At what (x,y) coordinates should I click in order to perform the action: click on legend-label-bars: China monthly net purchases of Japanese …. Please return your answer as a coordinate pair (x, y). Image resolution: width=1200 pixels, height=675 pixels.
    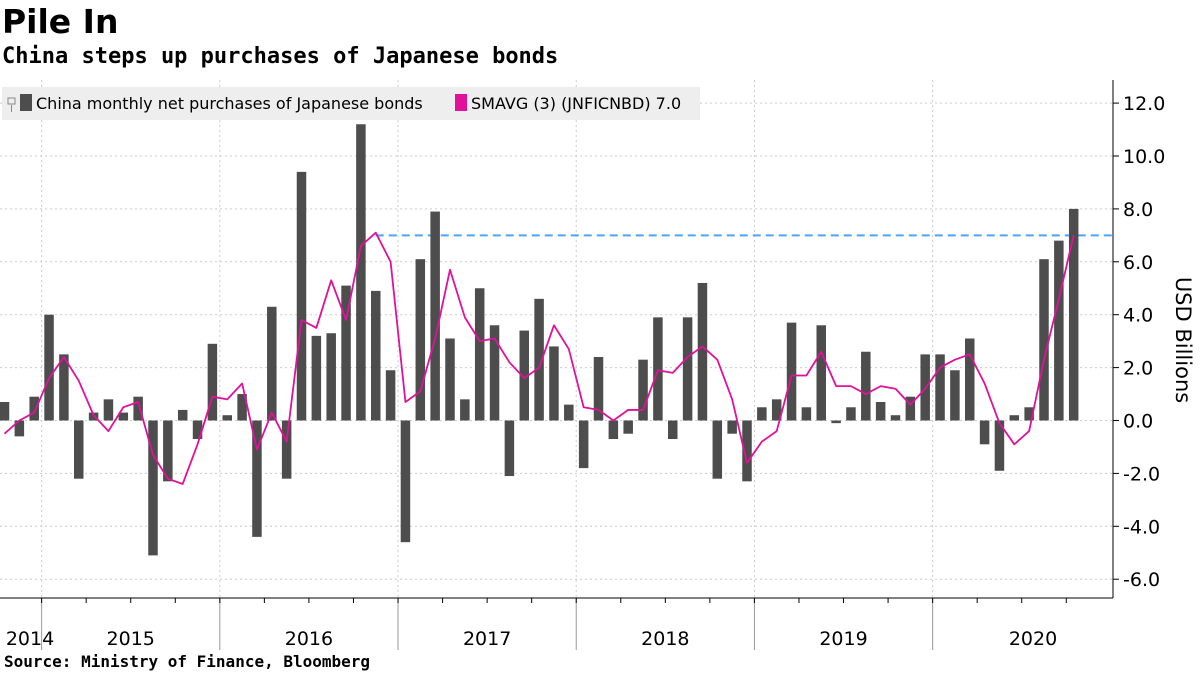
    Looking at the image, I should click on (229, 103).